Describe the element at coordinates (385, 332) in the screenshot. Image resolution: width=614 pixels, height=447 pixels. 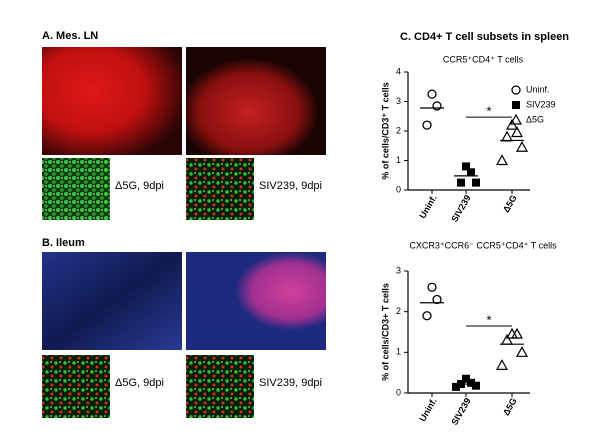
I see `y-axis-label: % of cells/CD3+ T cells` at that location.